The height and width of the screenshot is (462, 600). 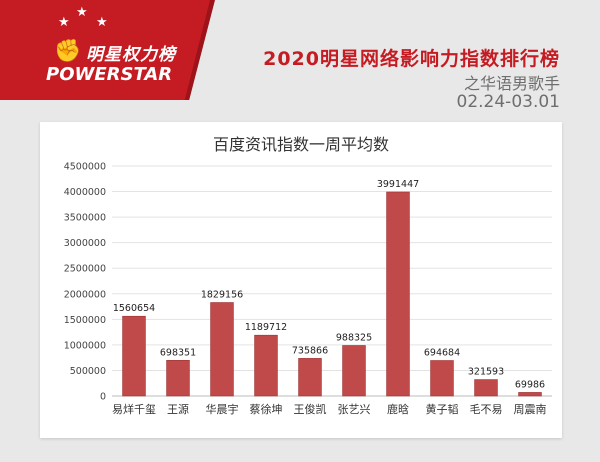 I want to click on y-tick-label: 500000, so click(x=88, y=371).